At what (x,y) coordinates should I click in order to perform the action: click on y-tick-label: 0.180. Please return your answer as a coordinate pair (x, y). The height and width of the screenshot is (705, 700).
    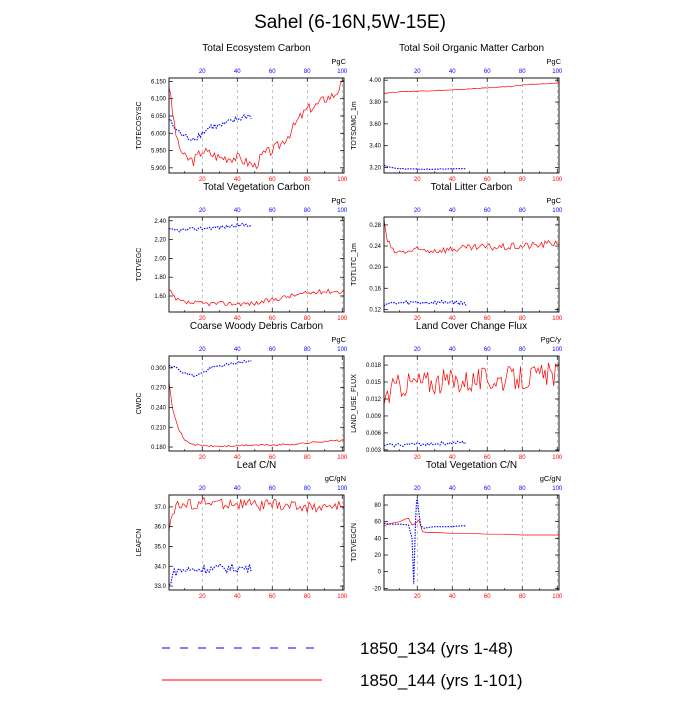
    Looking at the image, I should click on (159, 448).